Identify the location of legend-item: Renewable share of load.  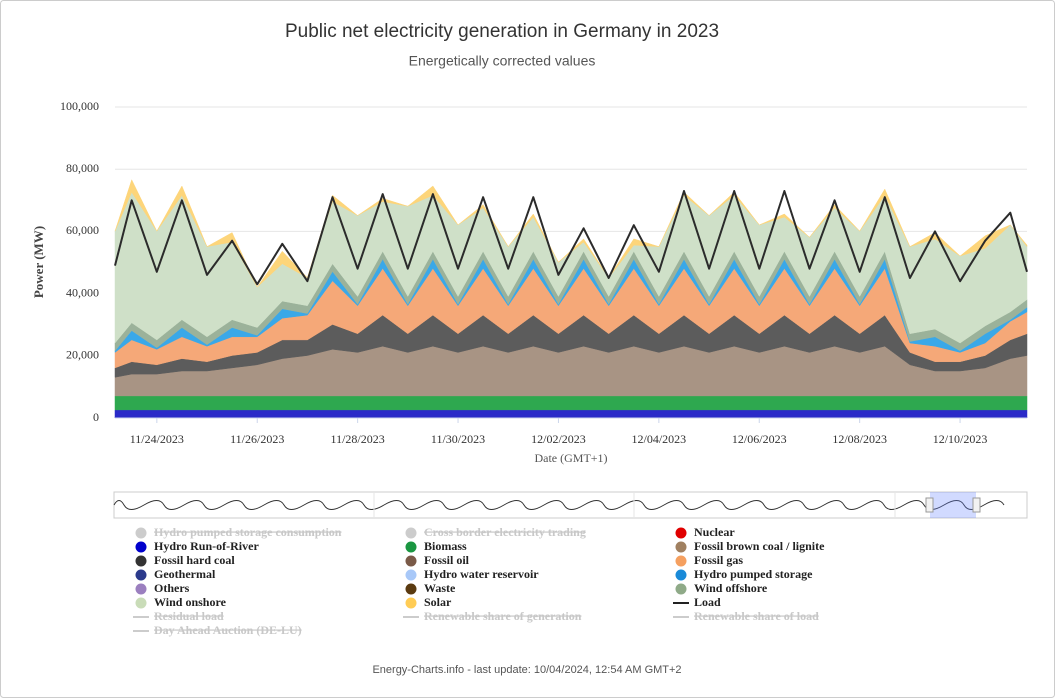
(746, 616).